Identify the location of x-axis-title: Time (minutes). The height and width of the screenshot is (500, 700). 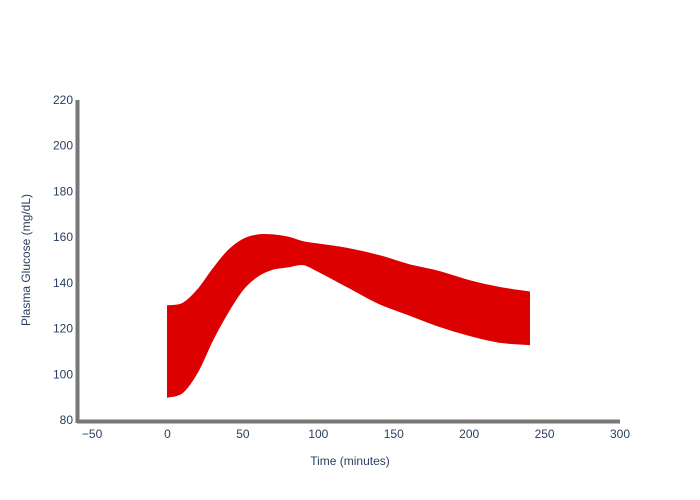
(350, 461).